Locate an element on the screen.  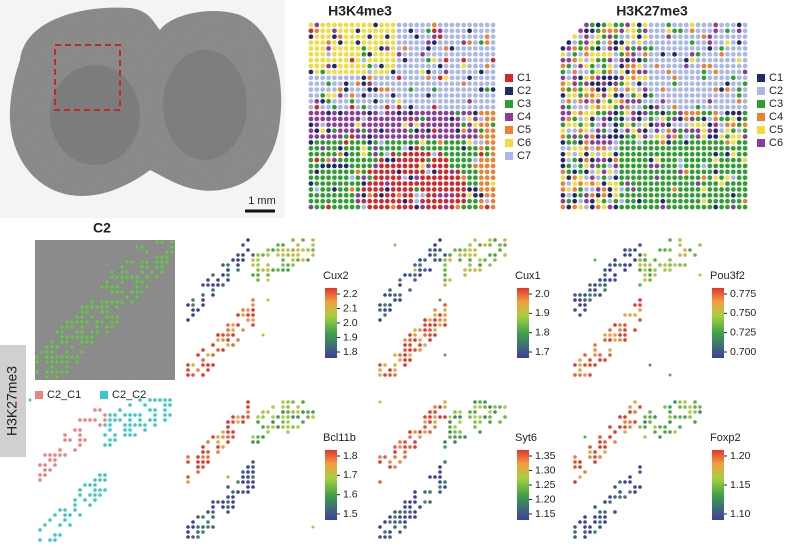
colorbar-tick-label: 1.15 is located at coordinates (740, 485).